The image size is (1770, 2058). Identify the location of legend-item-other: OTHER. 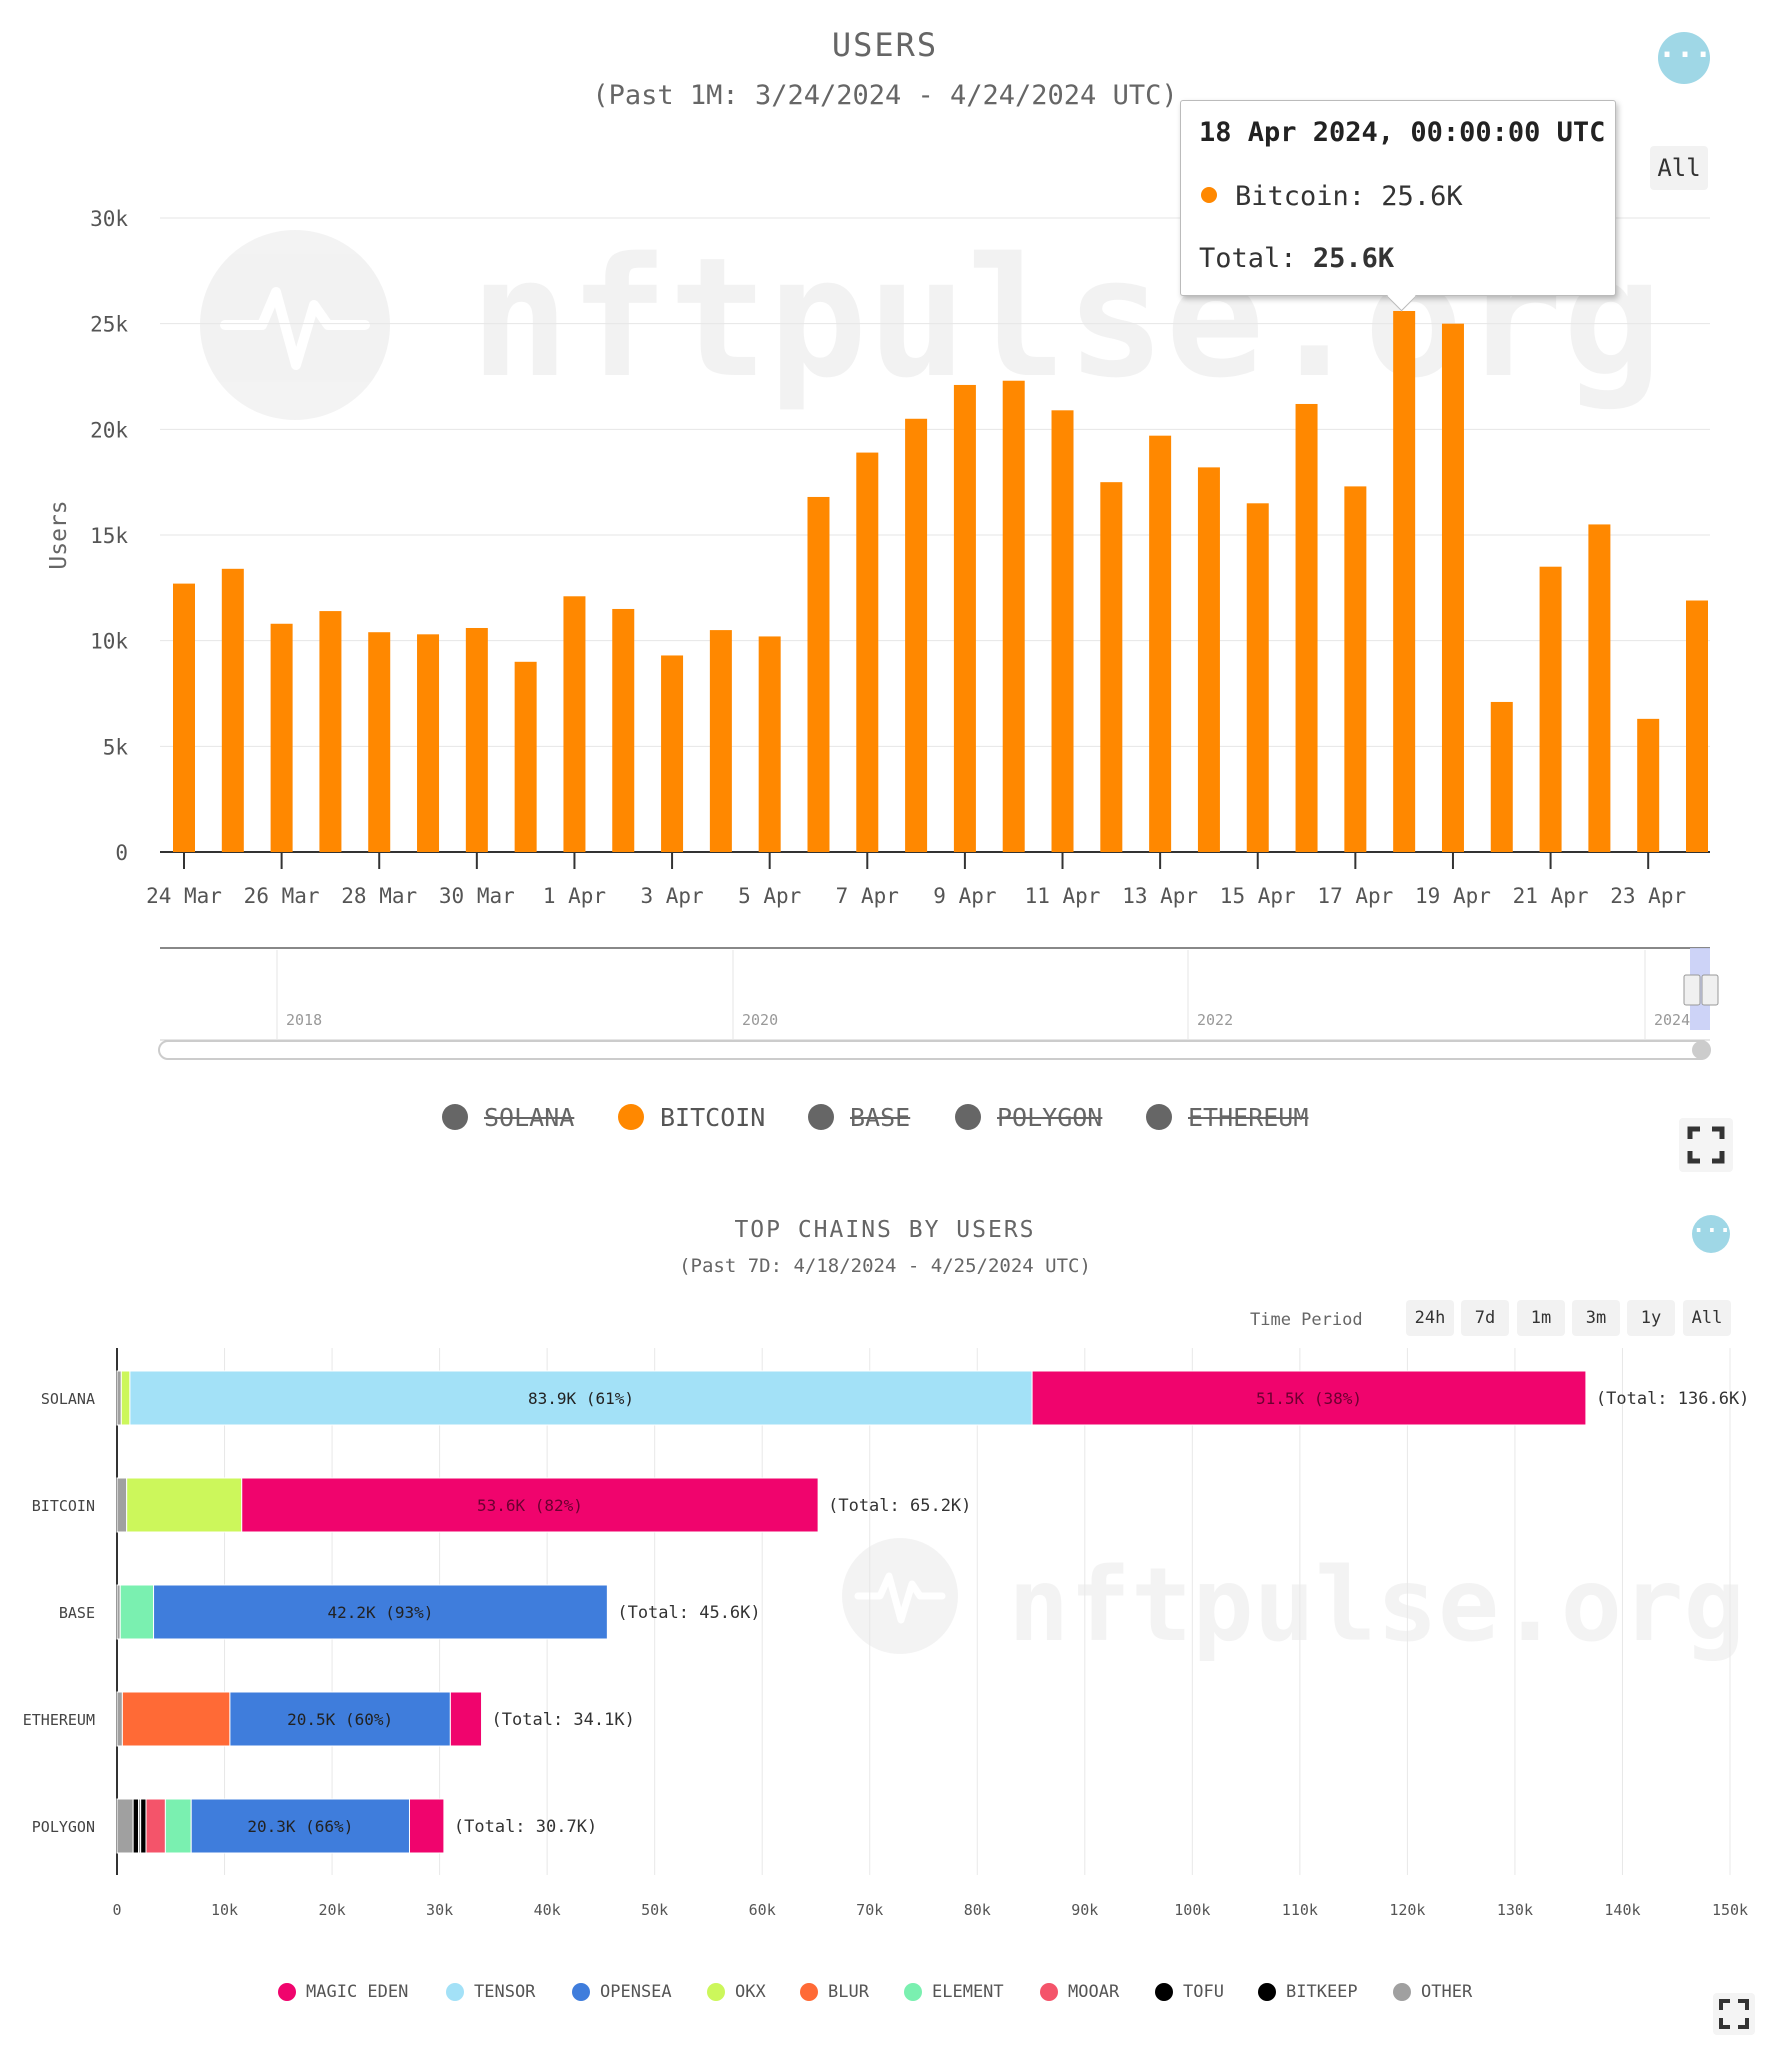
(1432, 1992).